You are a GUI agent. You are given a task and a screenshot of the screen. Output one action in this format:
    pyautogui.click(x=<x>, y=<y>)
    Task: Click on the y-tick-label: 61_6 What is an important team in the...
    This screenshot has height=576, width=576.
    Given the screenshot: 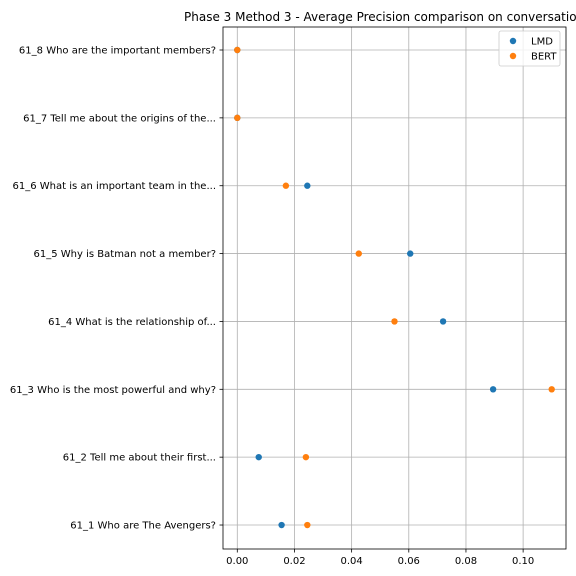 What is the action you would take?
    pyautogui.click(x=114, y=186)
    